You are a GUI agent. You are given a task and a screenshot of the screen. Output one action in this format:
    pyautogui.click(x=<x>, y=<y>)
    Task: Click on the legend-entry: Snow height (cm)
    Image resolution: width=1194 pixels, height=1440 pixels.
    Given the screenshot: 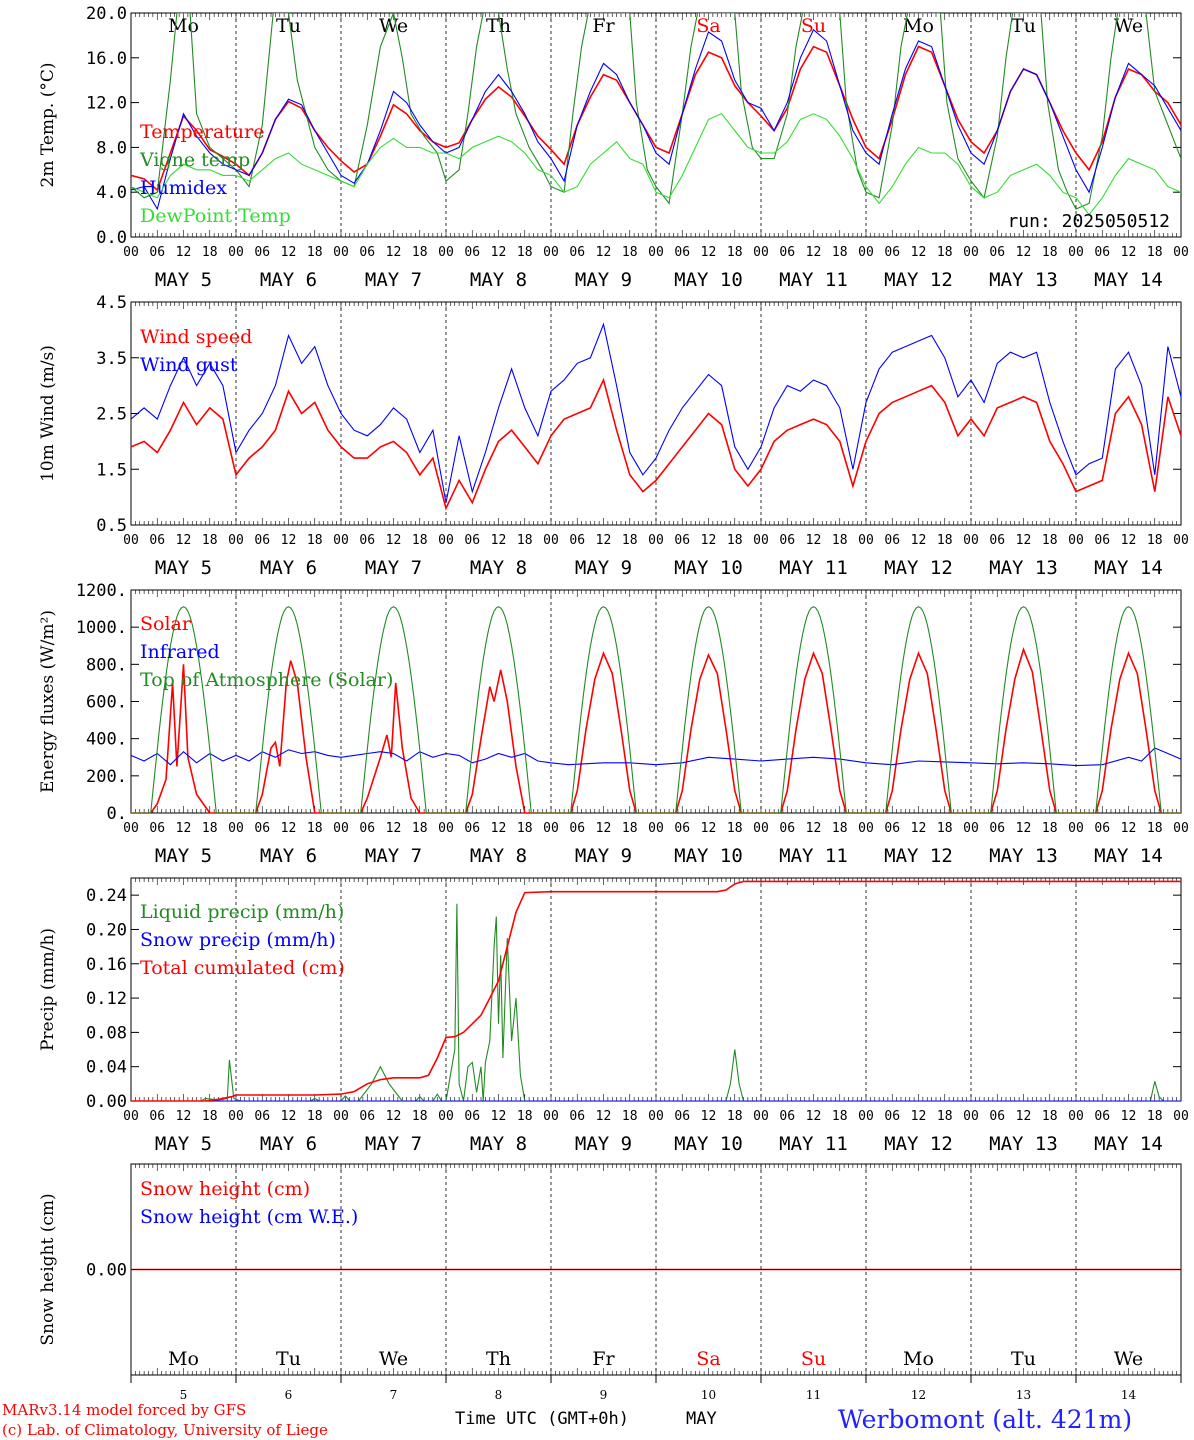 What is the action you would take?
    pyautogui.click(x=225, y=1189)
    